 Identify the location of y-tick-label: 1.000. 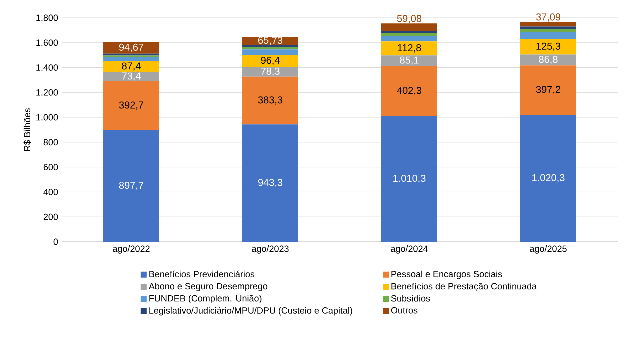
(47, 117).